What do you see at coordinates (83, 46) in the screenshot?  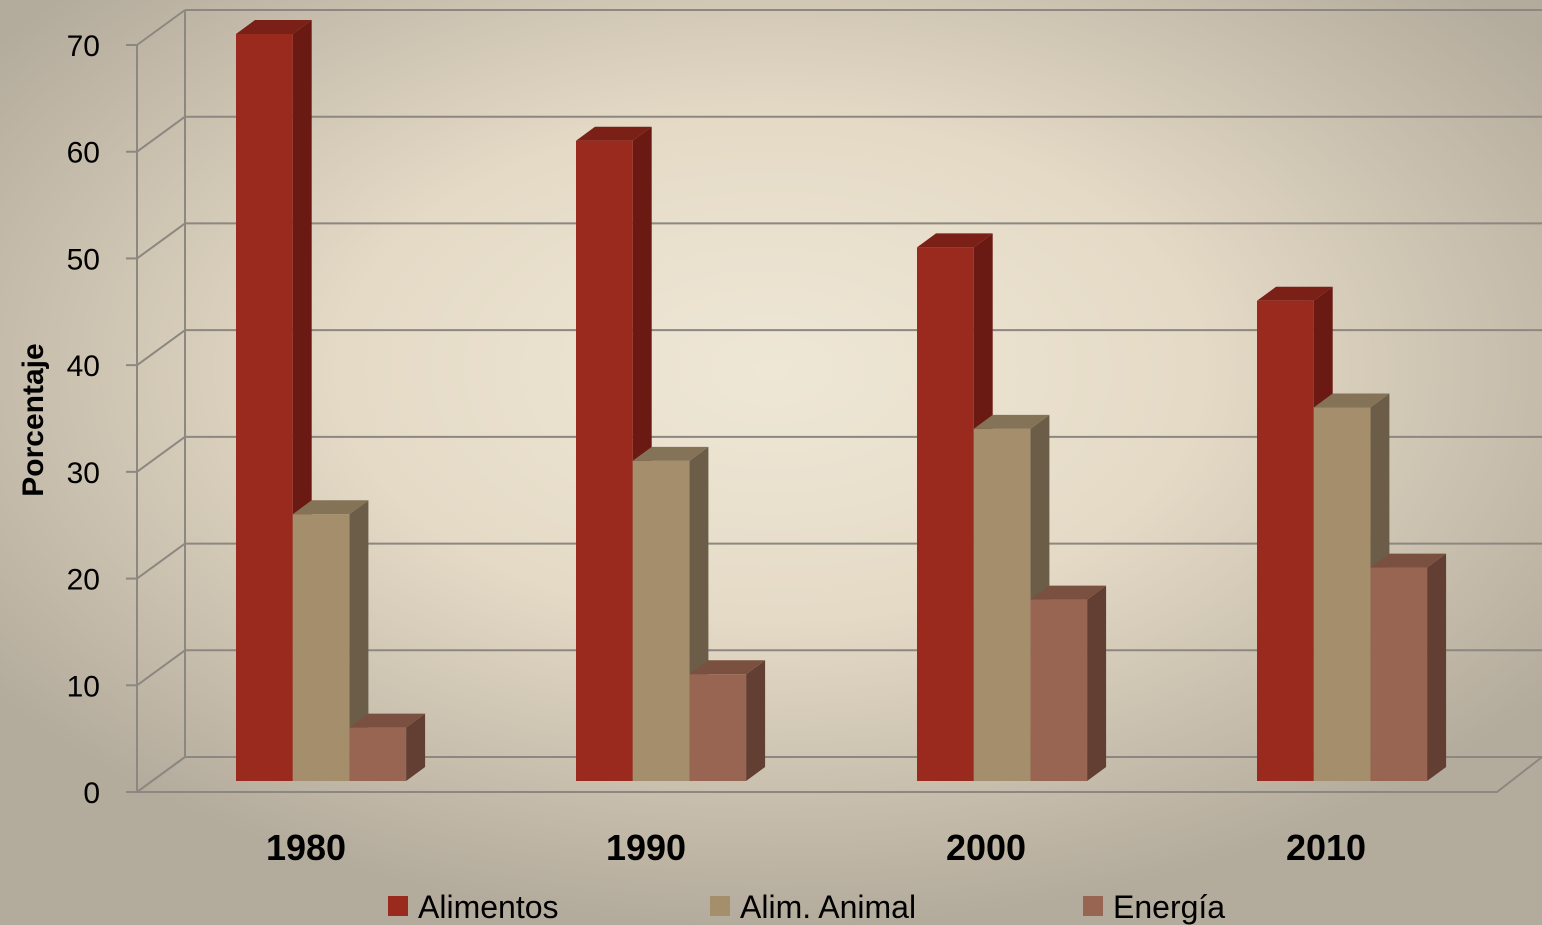 I see `y-tick-label: 70` at bounding box center [83, 46].